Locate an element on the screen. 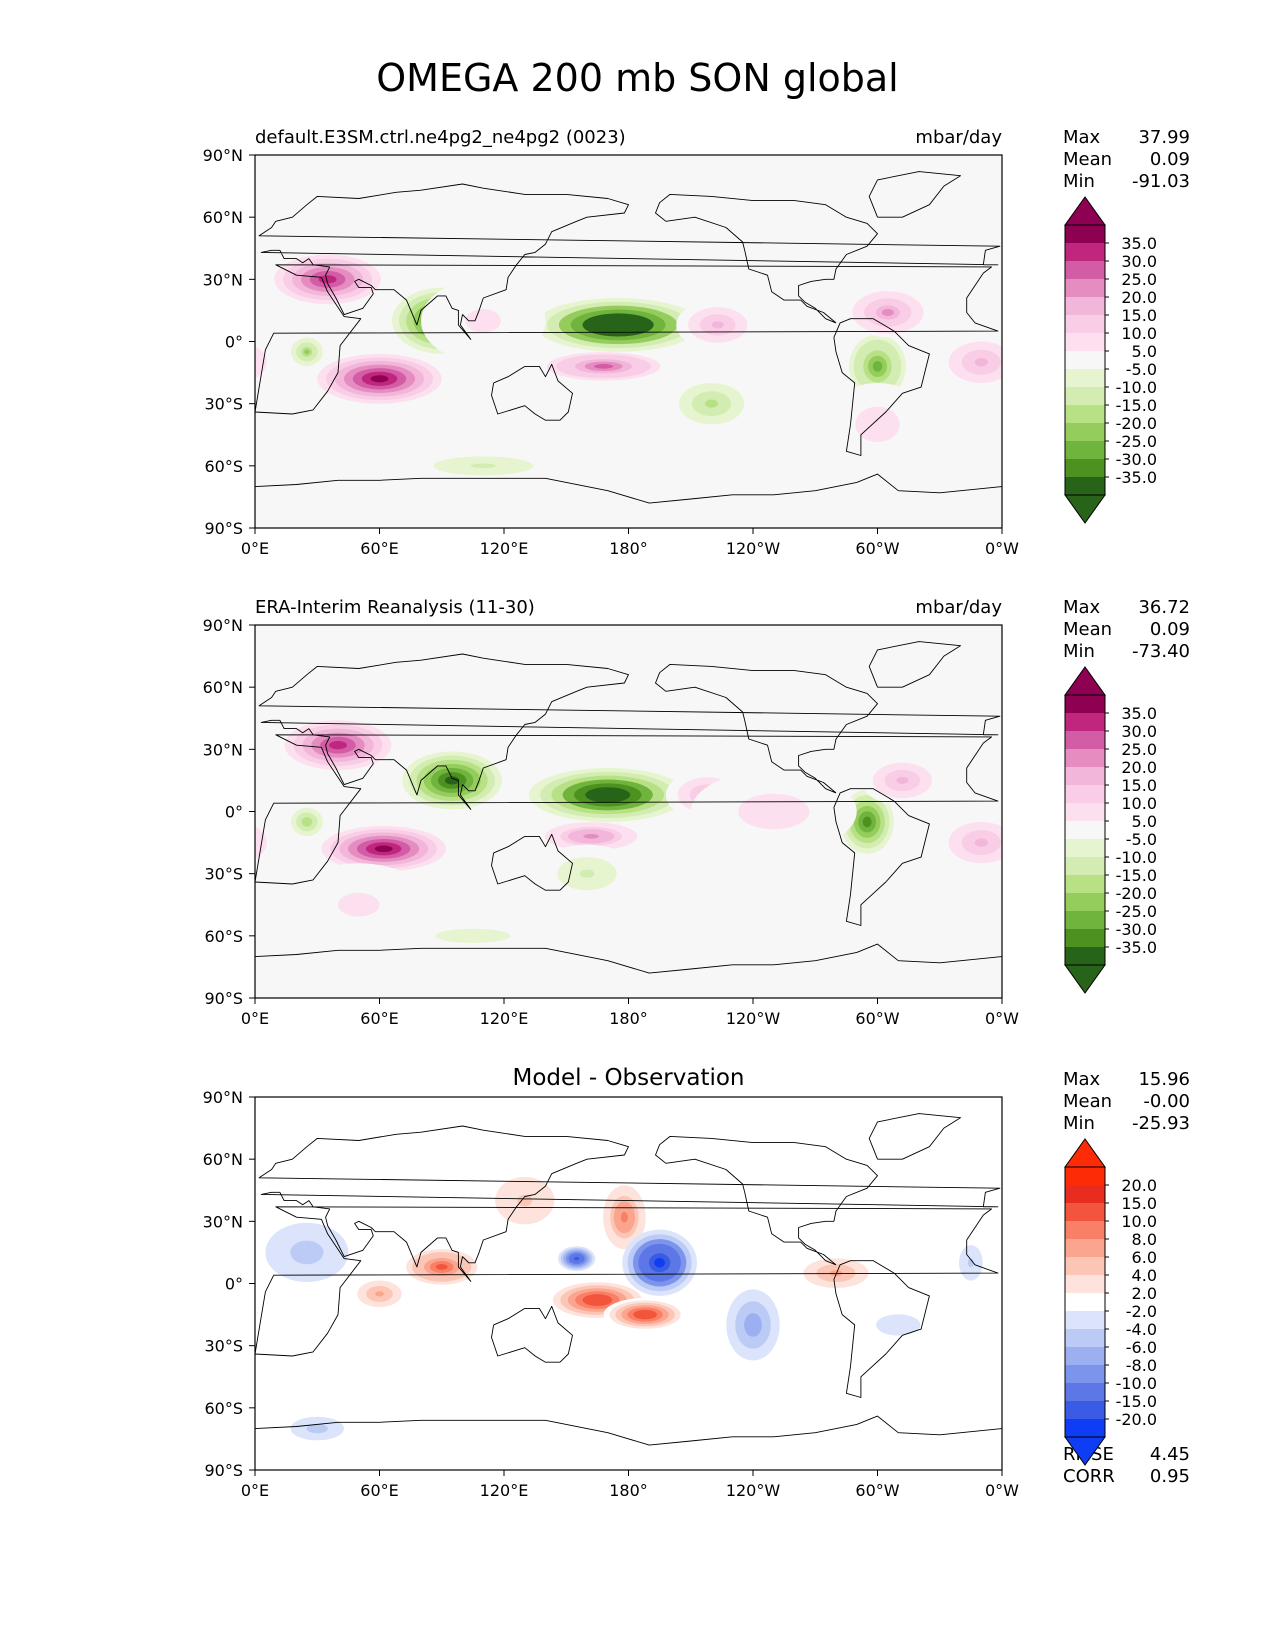 This screenshot has height=1650, width=1275. colorbar-tick-label: 4.0 is located at coordinates (1144, 1275).